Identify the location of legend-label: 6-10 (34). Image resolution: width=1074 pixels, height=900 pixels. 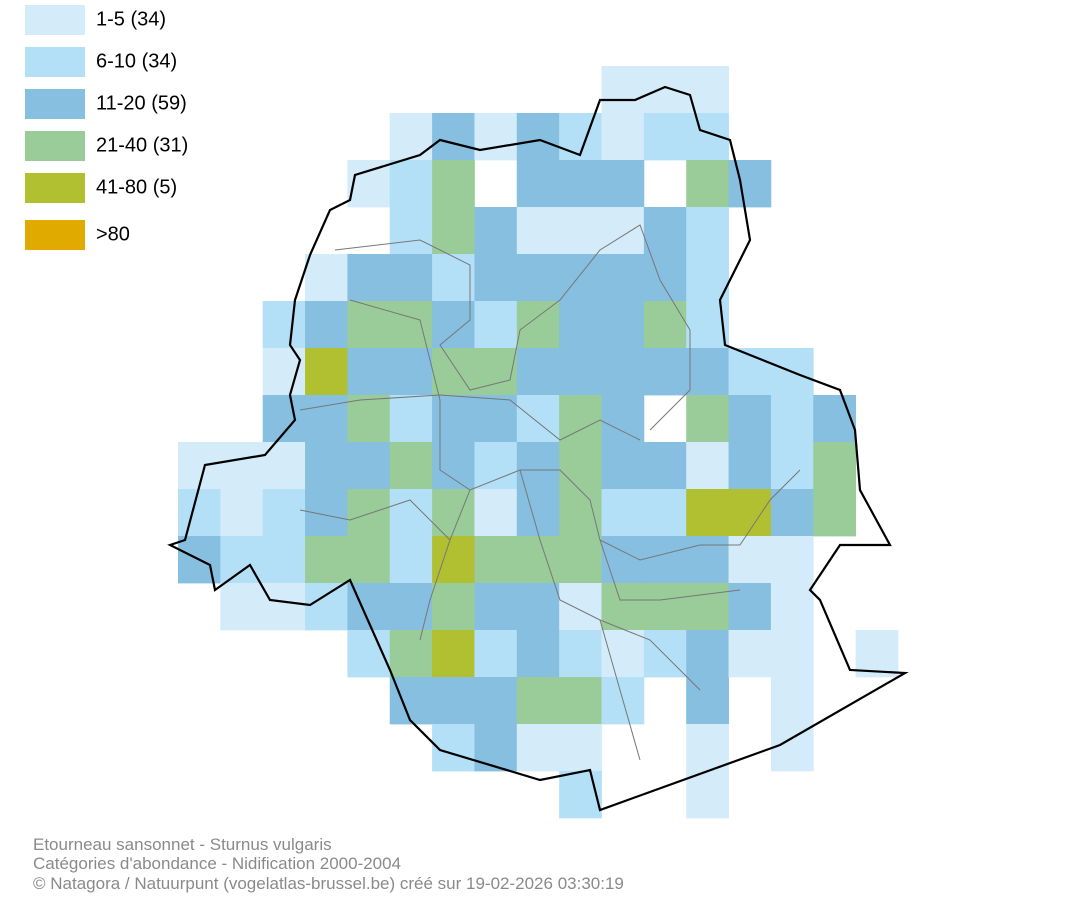
(136, 61).